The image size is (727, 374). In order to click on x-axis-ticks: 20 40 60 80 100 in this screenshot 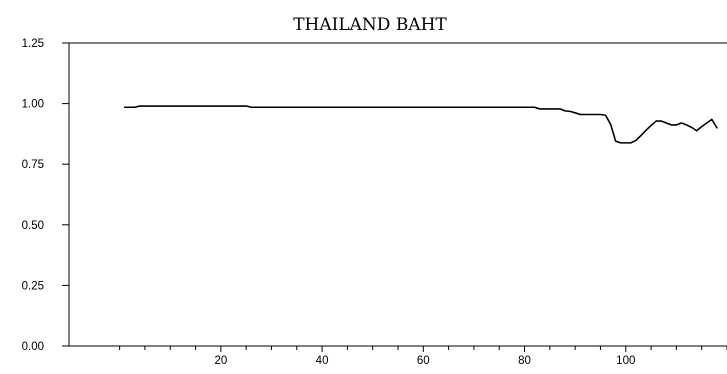, I will do `click(423, 356)`.